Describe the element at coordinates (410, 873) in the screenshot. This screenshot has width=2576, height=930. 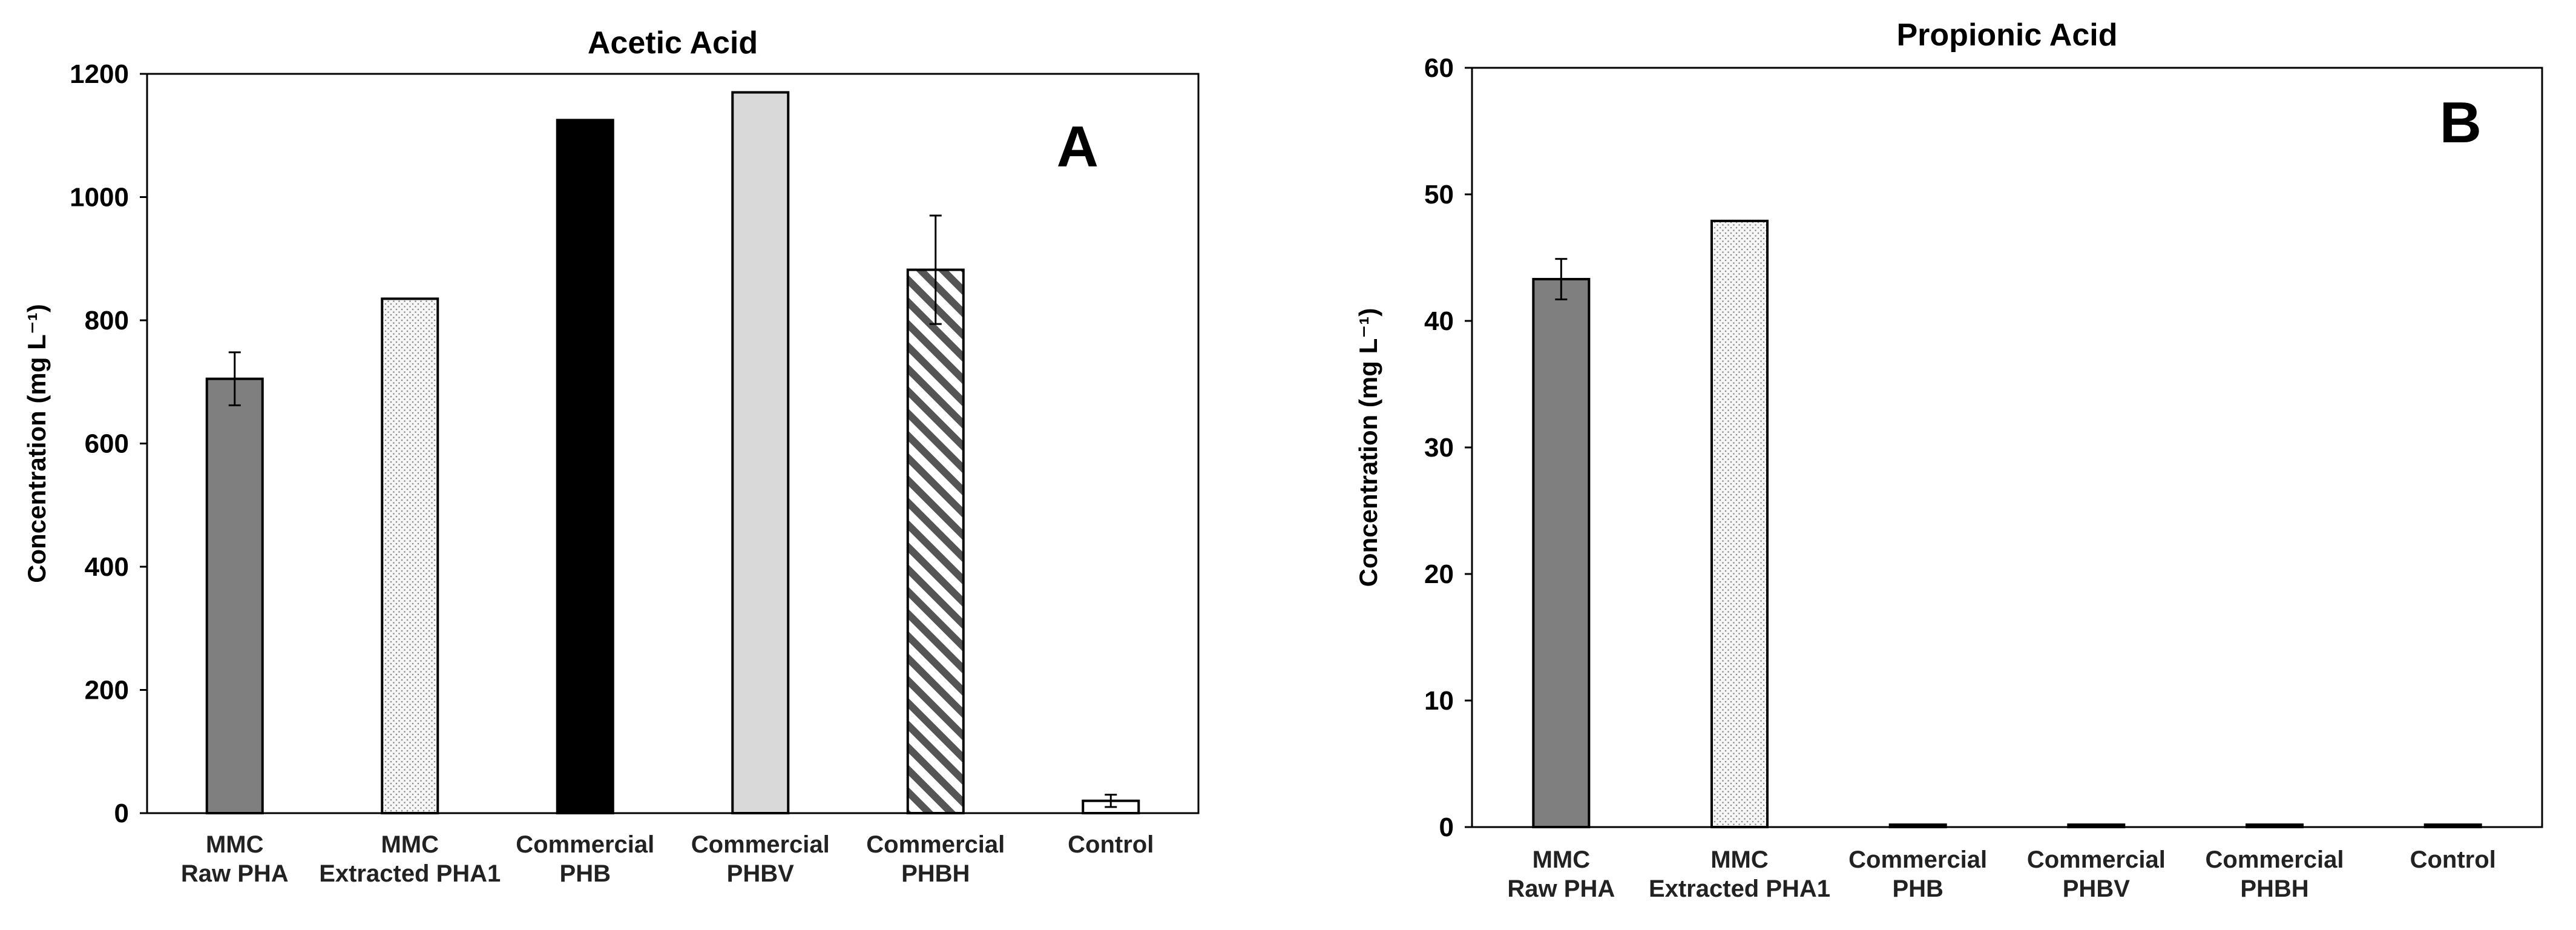
I see `acetic-category-label: Extracted PHA1` at that location.